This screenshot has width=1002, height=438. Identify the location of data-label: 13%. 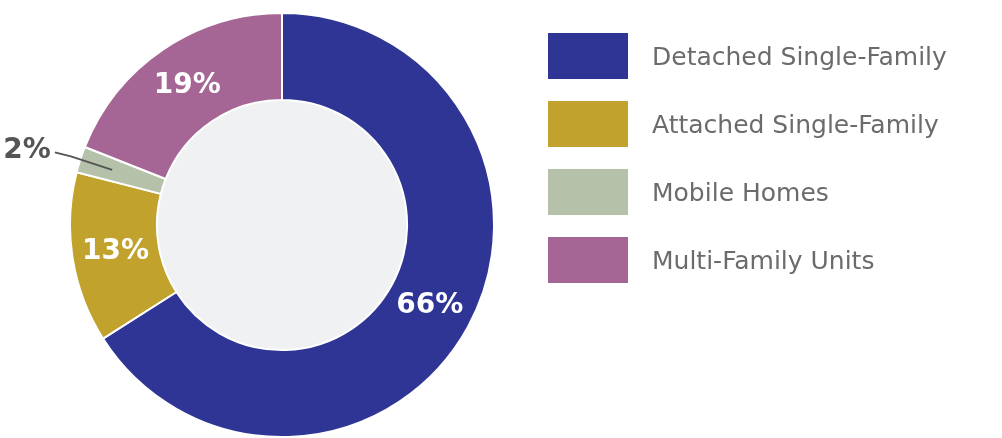
(116, 249).